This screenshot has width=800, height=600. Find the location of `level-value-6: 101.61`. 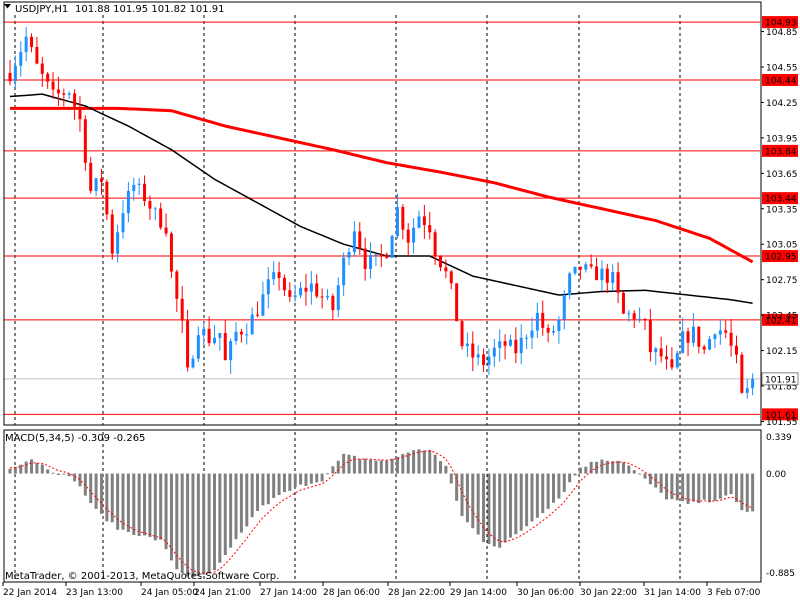

level-value-6: 101.61 is located at coordinates (781, 416).